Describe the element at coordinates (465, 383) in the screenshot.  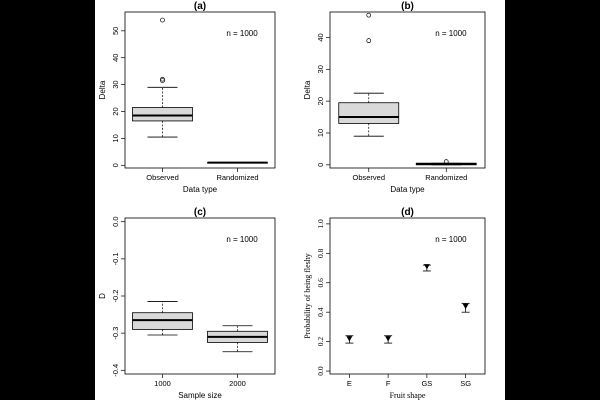
I see `x-tick-label: SG` at that location.